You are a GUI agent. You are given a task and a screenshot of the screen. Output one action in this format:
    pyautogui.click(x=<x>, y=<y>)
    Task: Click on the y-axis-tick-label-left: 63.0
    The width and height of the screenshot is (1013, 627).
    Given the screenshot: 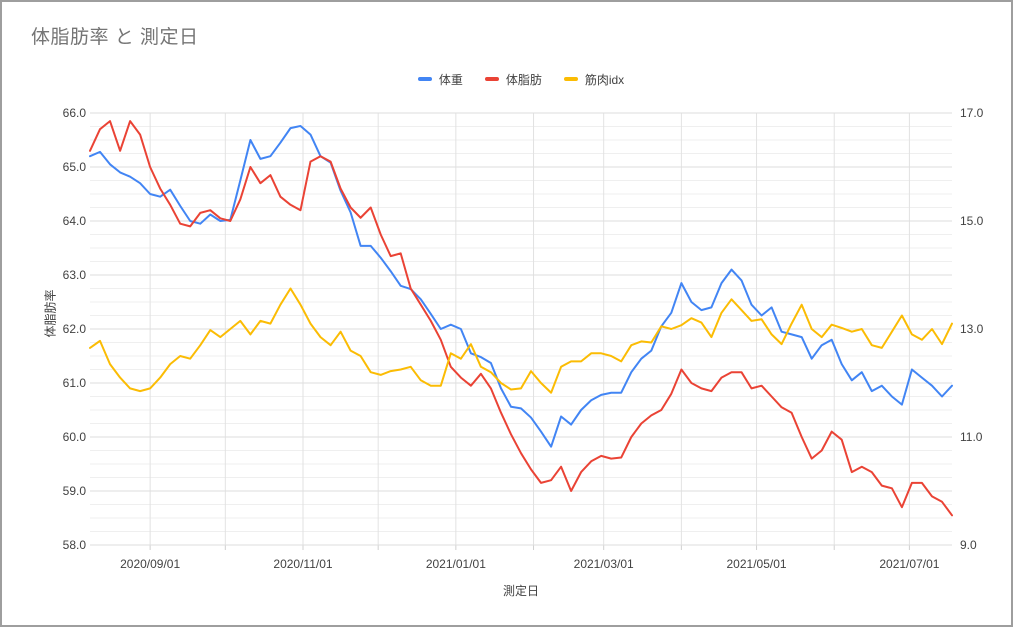 What is the action you would take?
    pyautogui.click(x=74, y=275)
    